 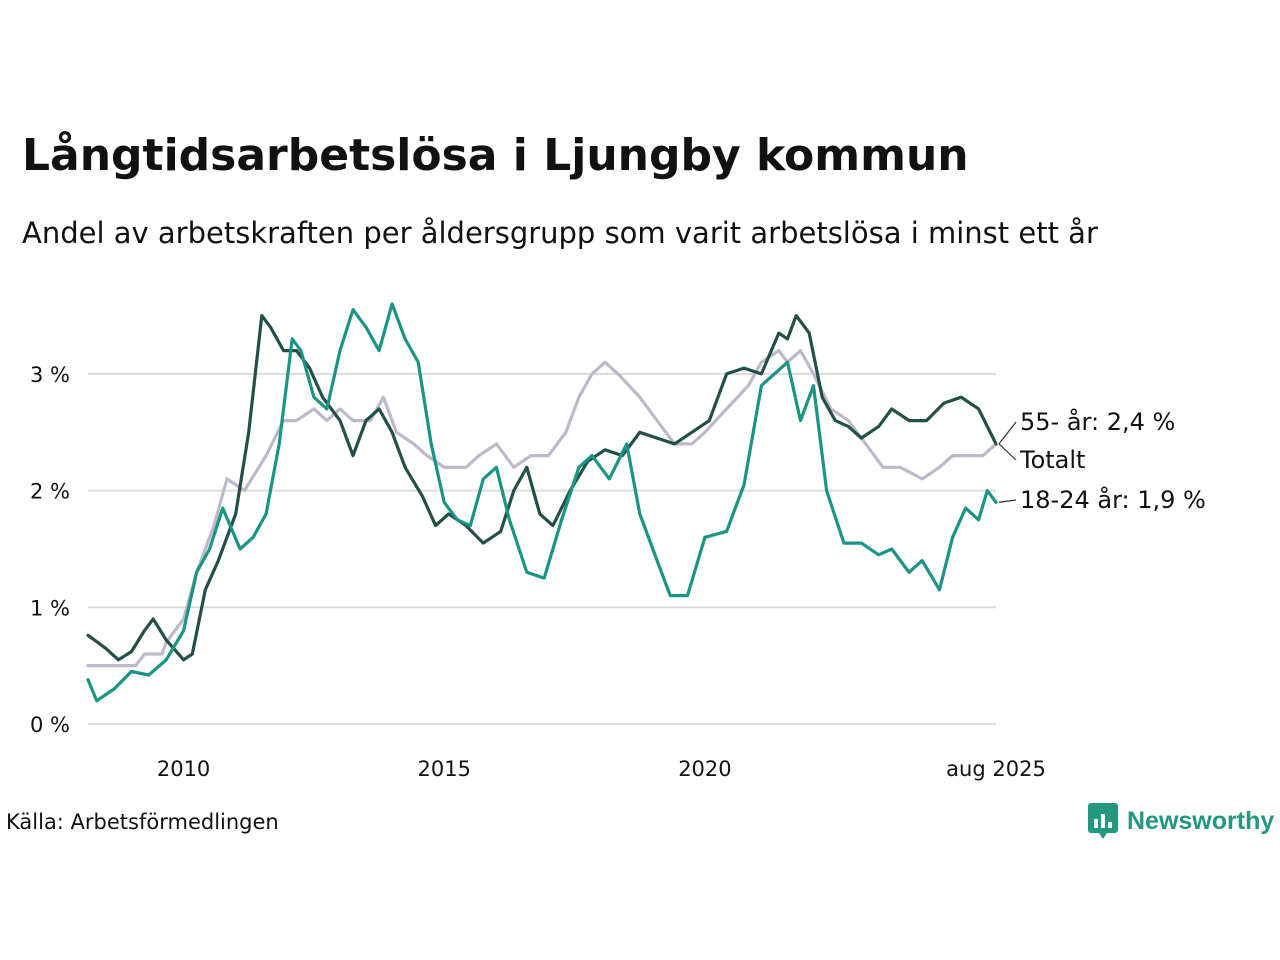 I want to click on brand-logo: Newsworthy, so click(x=1181, y=821).